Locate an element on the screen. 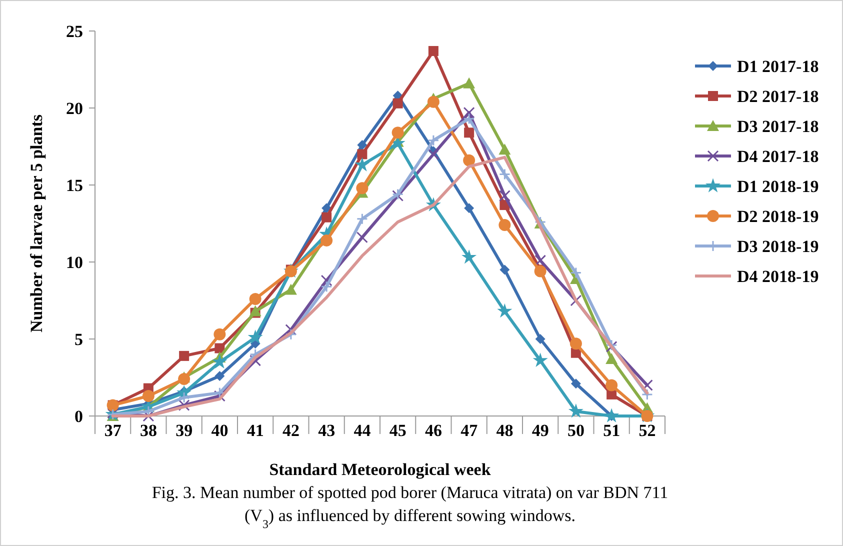 Image resolution: width=843 pixels, height=546 pixels. x-tick-label: 45 is located at coordinates (397, 430).